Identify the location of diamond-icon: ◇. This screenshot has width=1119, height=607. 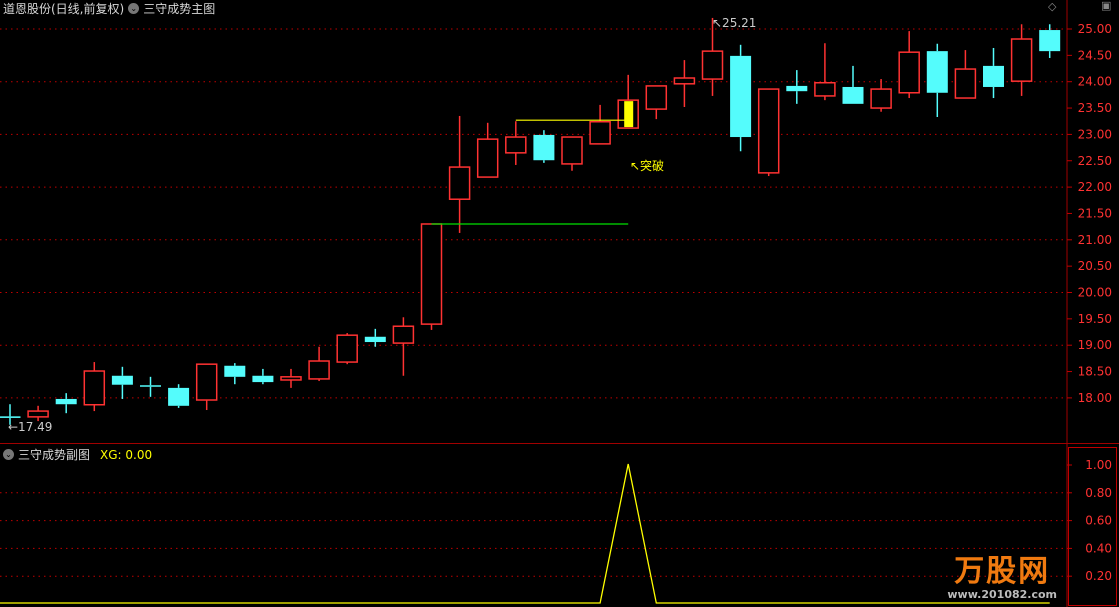
(1052, 6).